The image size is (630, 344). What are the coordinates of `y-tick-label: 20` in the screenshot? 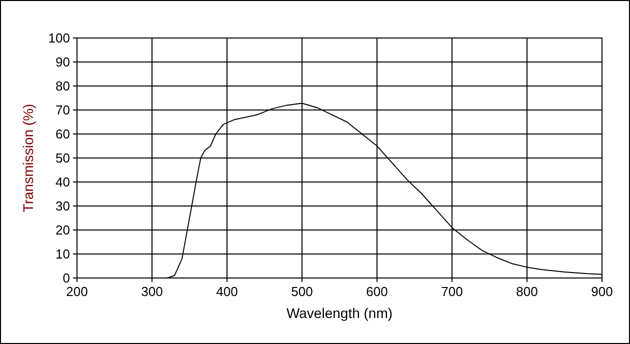 It's located at (63, 230).